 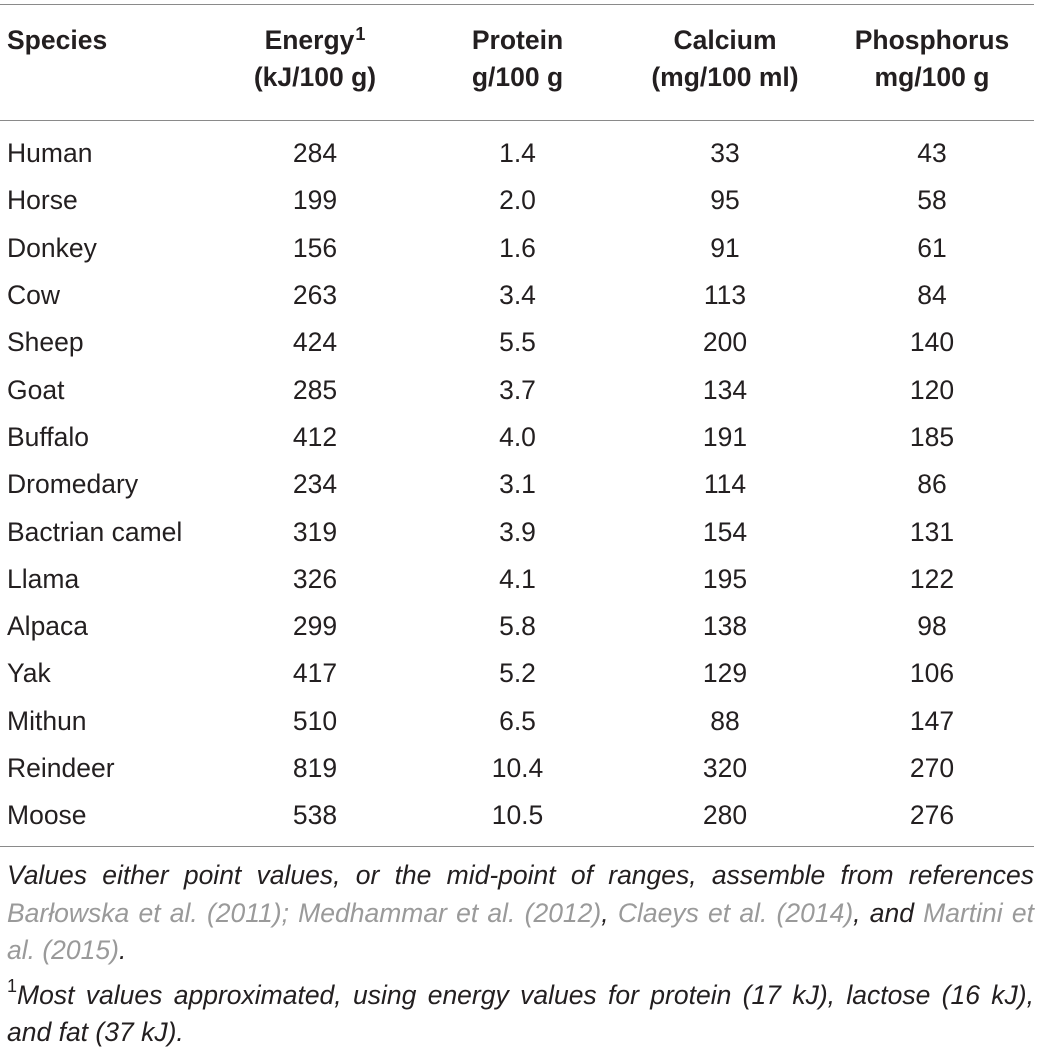 What do you see at coordinates (725, 531) in the screenshot?
I see `cell-calcium: 154` at bounding box center [725, 531].